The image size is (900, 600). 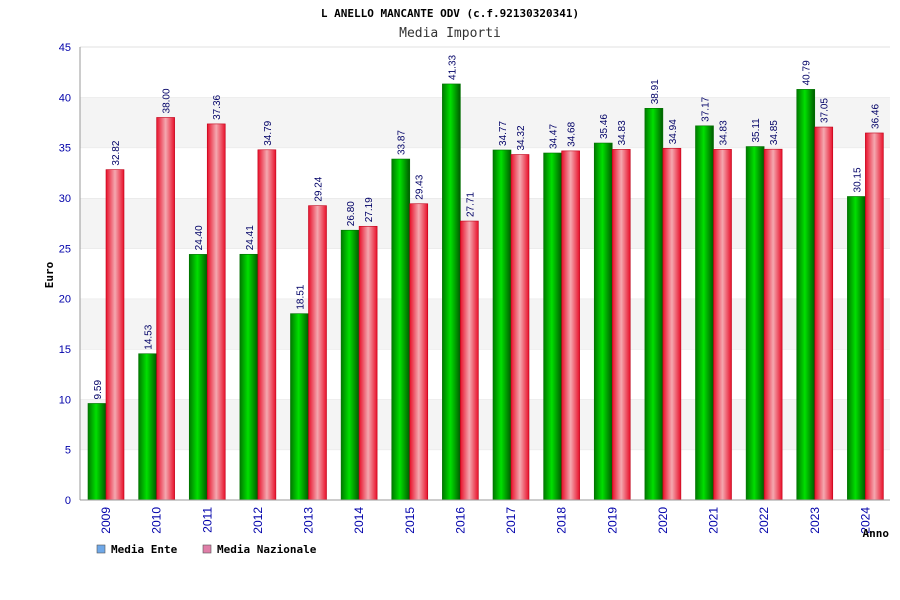 What do you see at coordinates (815, 520) in the screenshot?
I see `x-tick-label: 2023` at bounding box center [815, 520].